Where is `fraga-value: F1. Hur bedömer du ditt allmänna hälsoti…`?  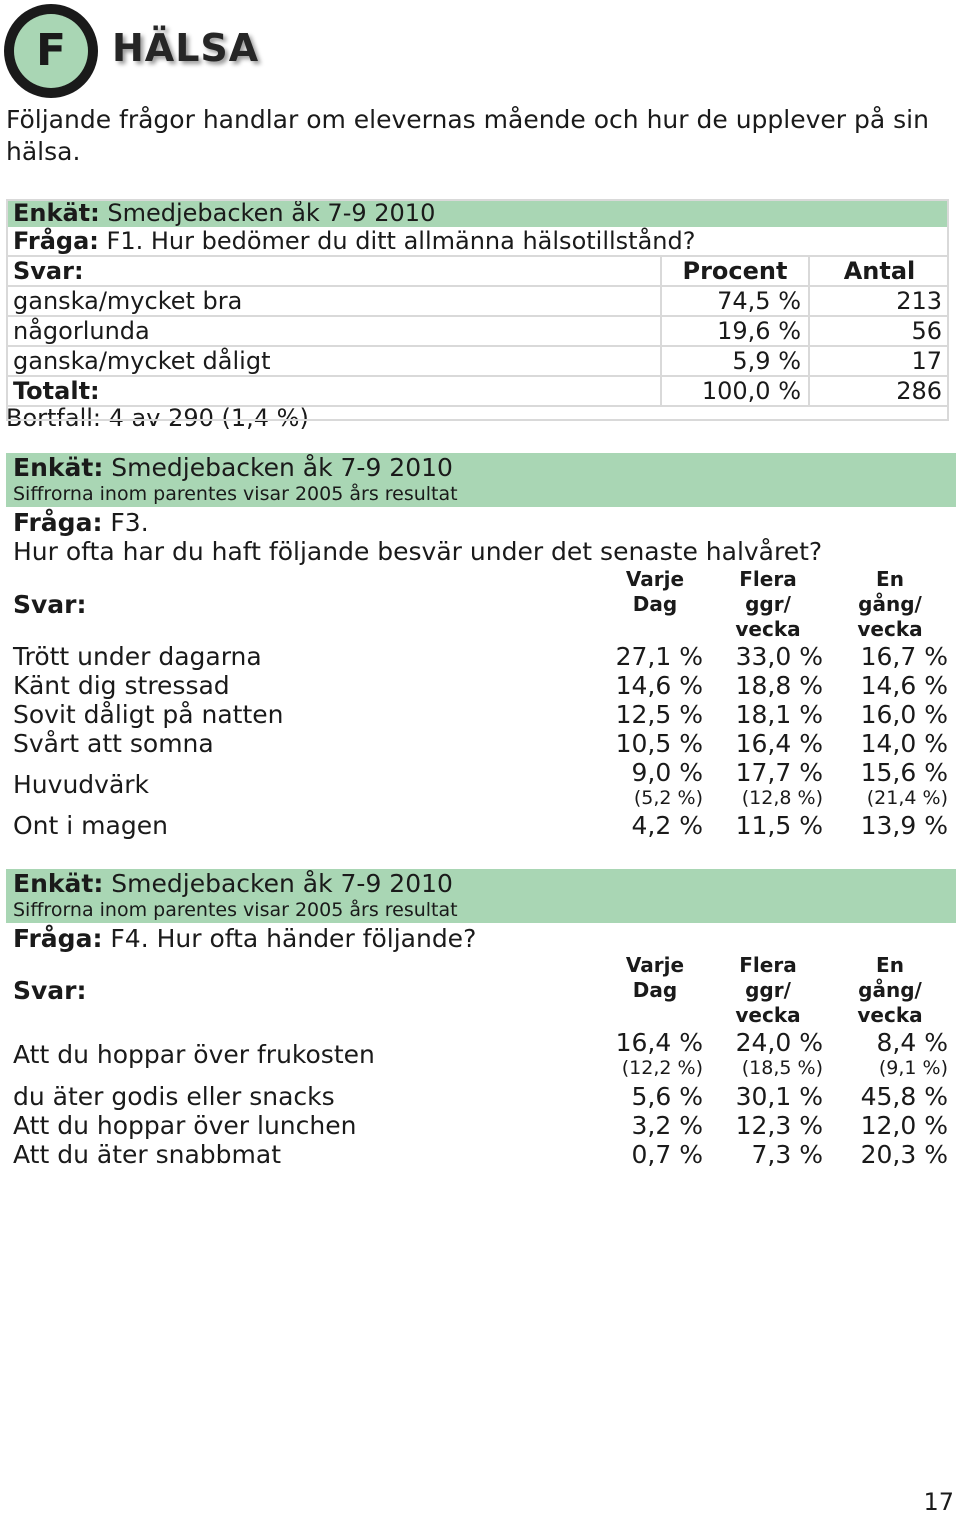
fraga-value: F1. Hur bedömer du ditt allmänna hälsoti… is located at coordinates (401, 241).